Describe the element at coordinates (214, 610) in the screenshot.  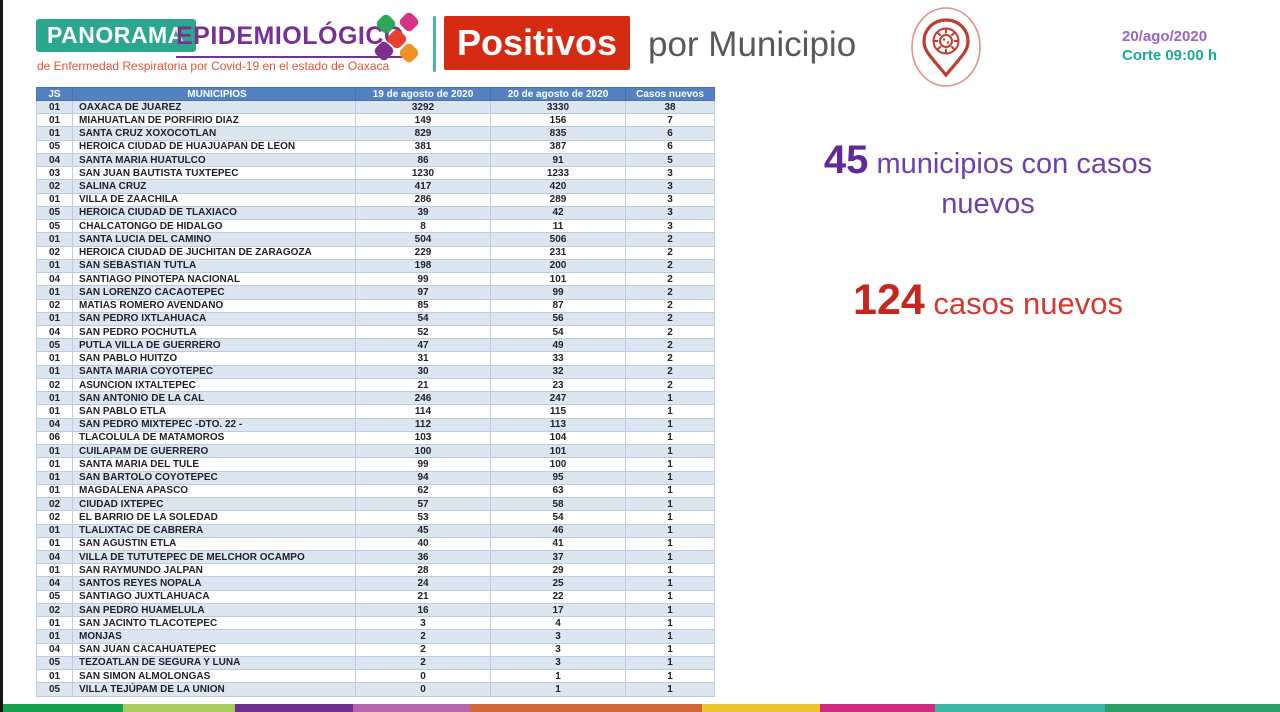
I see `municipio-cell: SAN PEDRO HUAMELULA` at that location.